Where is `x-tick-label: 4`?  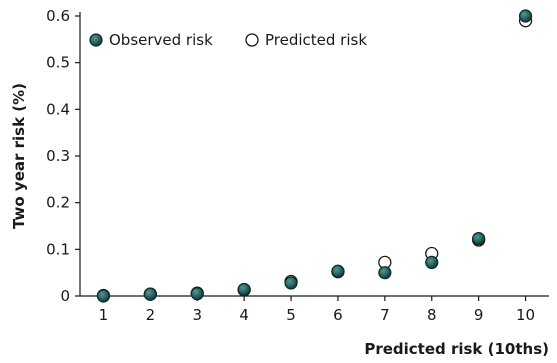 x-tick-label: 4 is located at coordinates (244, 315).